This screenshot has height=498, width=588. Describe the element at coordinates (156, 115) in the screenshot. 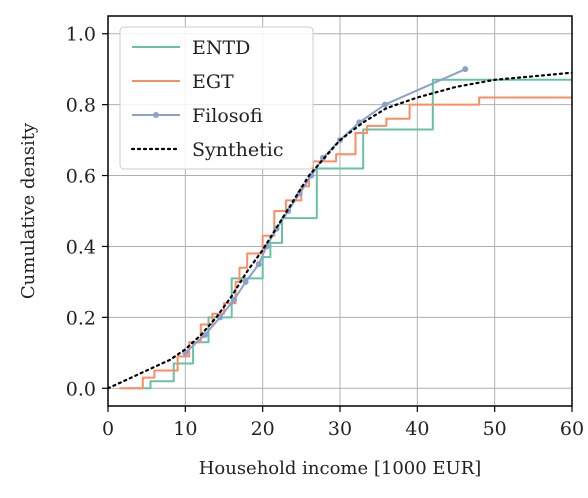

I see `legend-marker-filosofi` at that location.